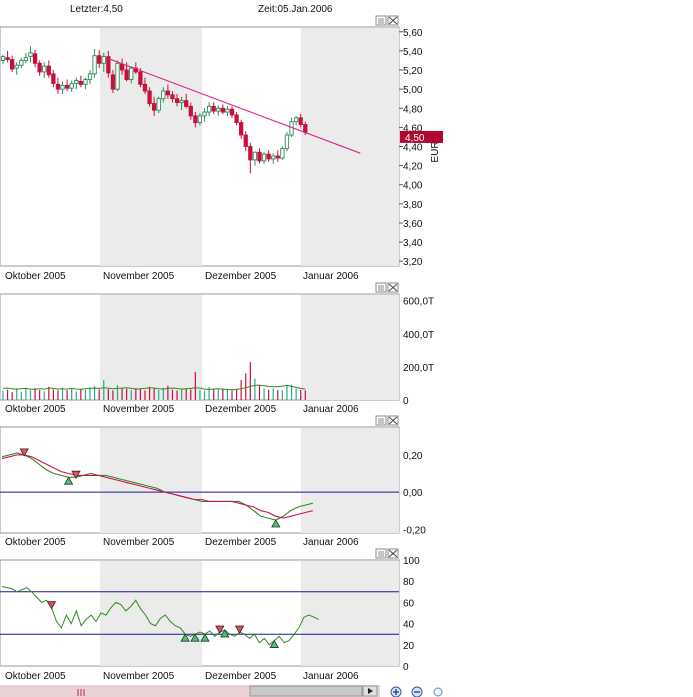 Image resolution: width=693 pixels, height=697 pixels. Describe the element at coordinates (418, 368) in the screenshot. I see `y-tick-label: 200,0T` at that location.